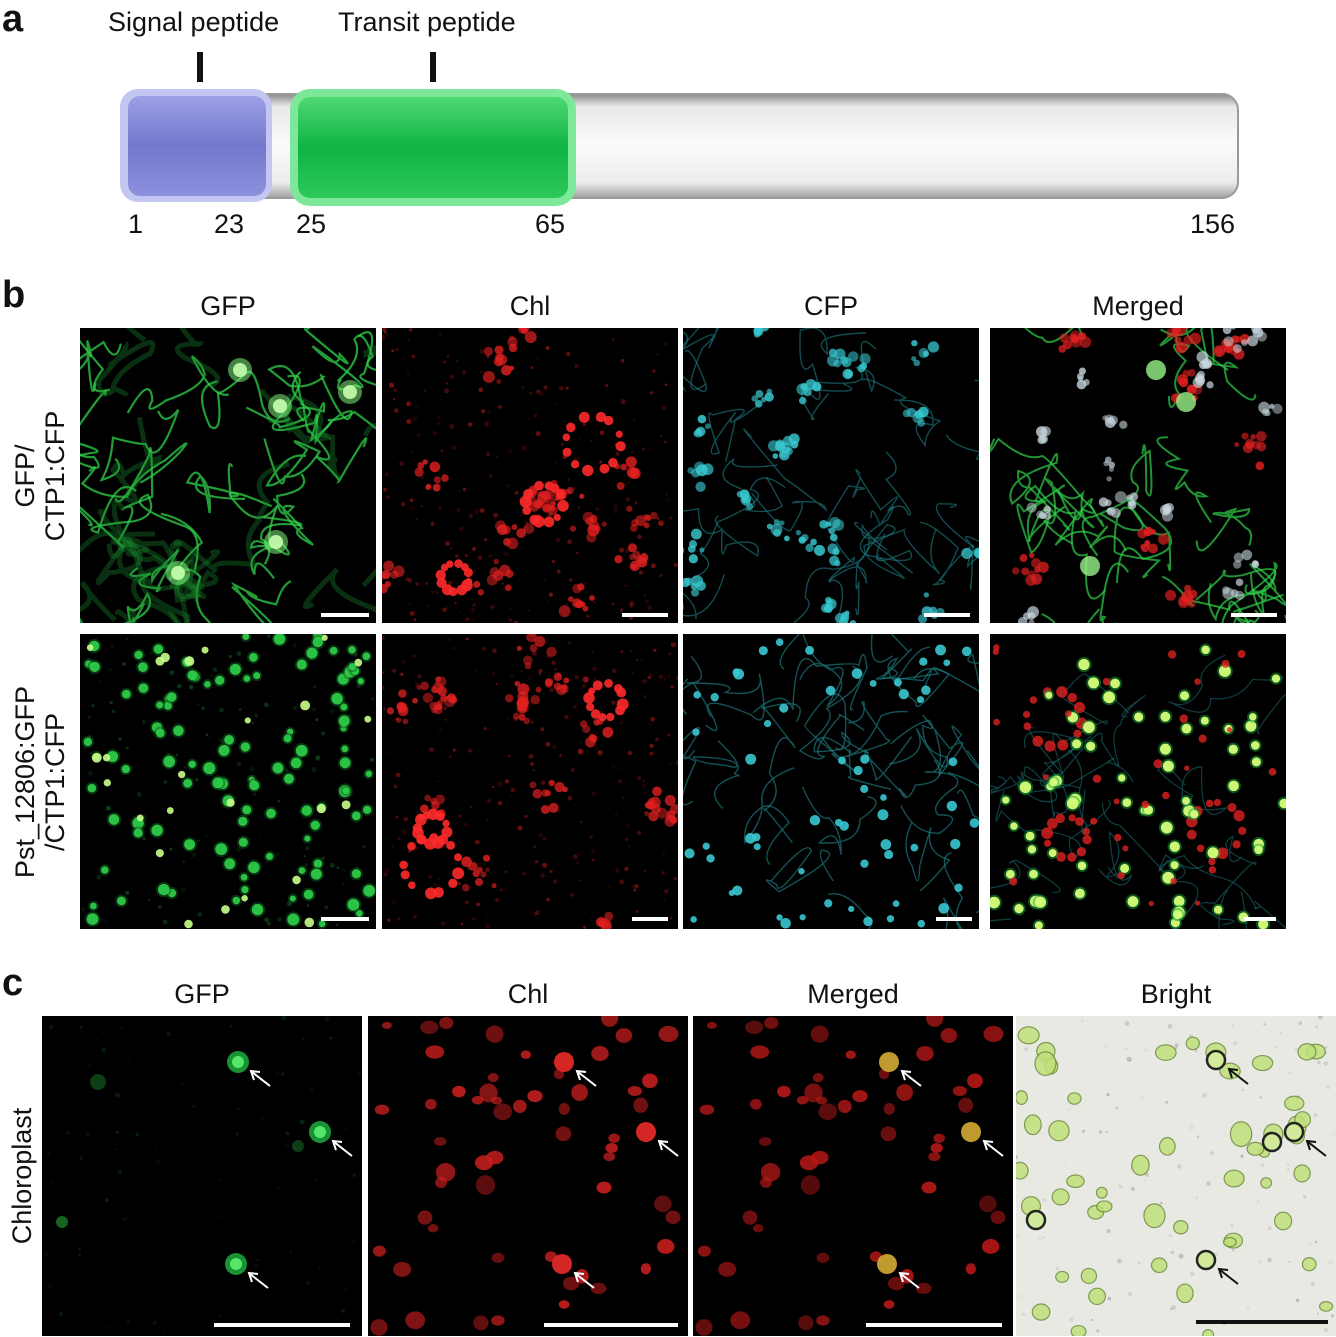  Describe the element at coordinates (1176, 994) in the screenshot. I see `c-col-bright: Bright` at that location.